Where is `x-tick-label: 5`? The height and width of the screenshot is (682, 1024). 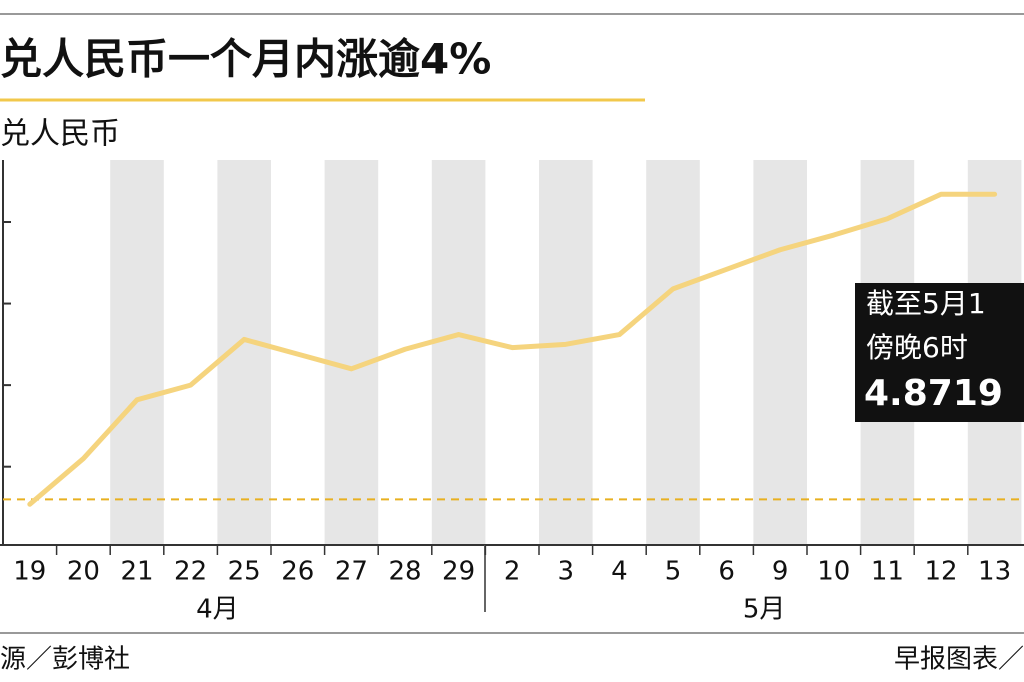 x-tick-label: 5 is located at coordinates (673, 572).